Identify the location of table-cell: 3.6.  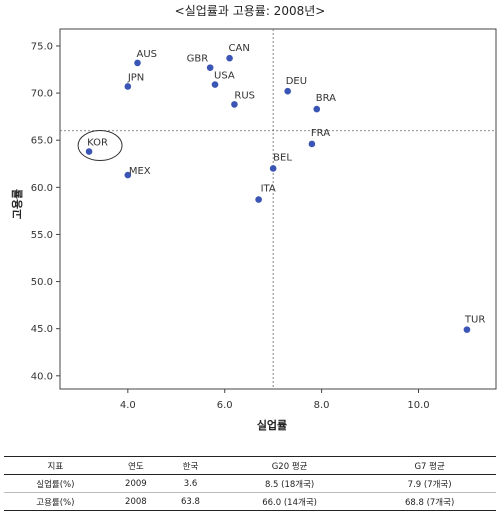
(190, 483).